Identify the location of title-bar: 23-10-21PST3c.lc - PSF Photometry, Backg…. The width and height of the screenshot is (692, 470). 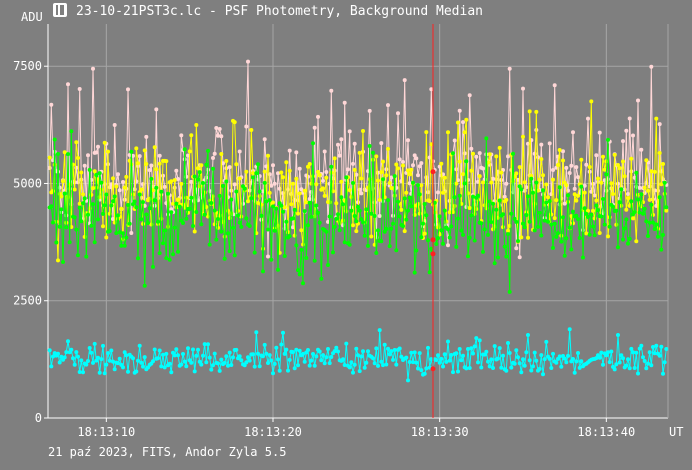
(346, 12).